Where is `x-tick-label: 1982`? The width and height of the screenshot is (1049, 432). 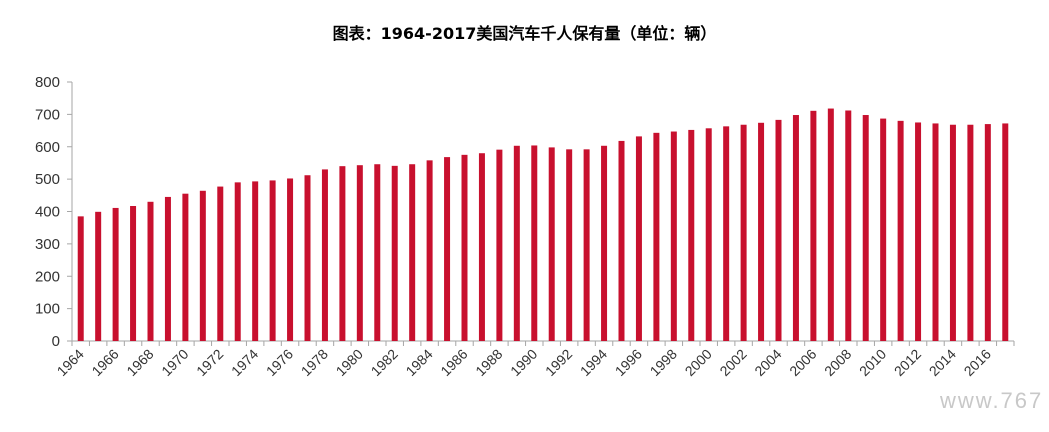
x-tick-label: 1982 is located at coordinates (383, 362).